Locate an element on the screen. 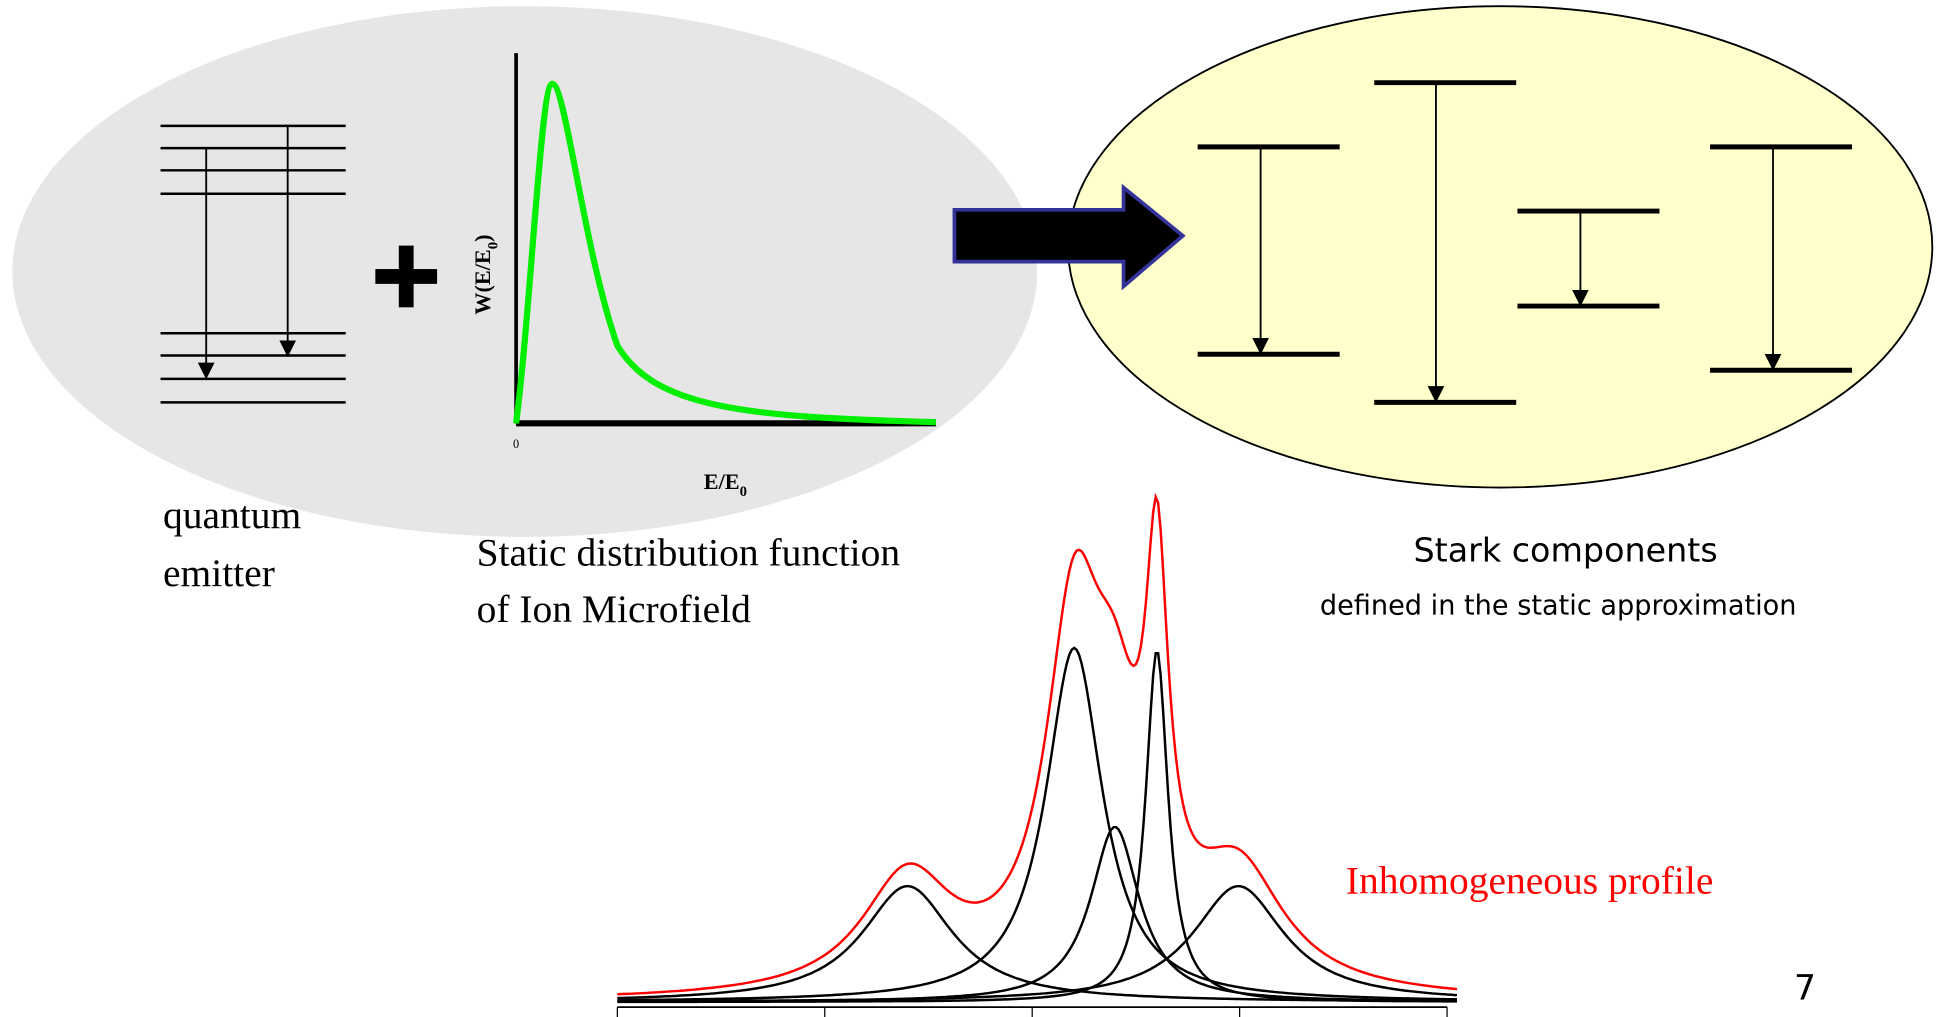  plus-sign is located at coordinates (406, 276).